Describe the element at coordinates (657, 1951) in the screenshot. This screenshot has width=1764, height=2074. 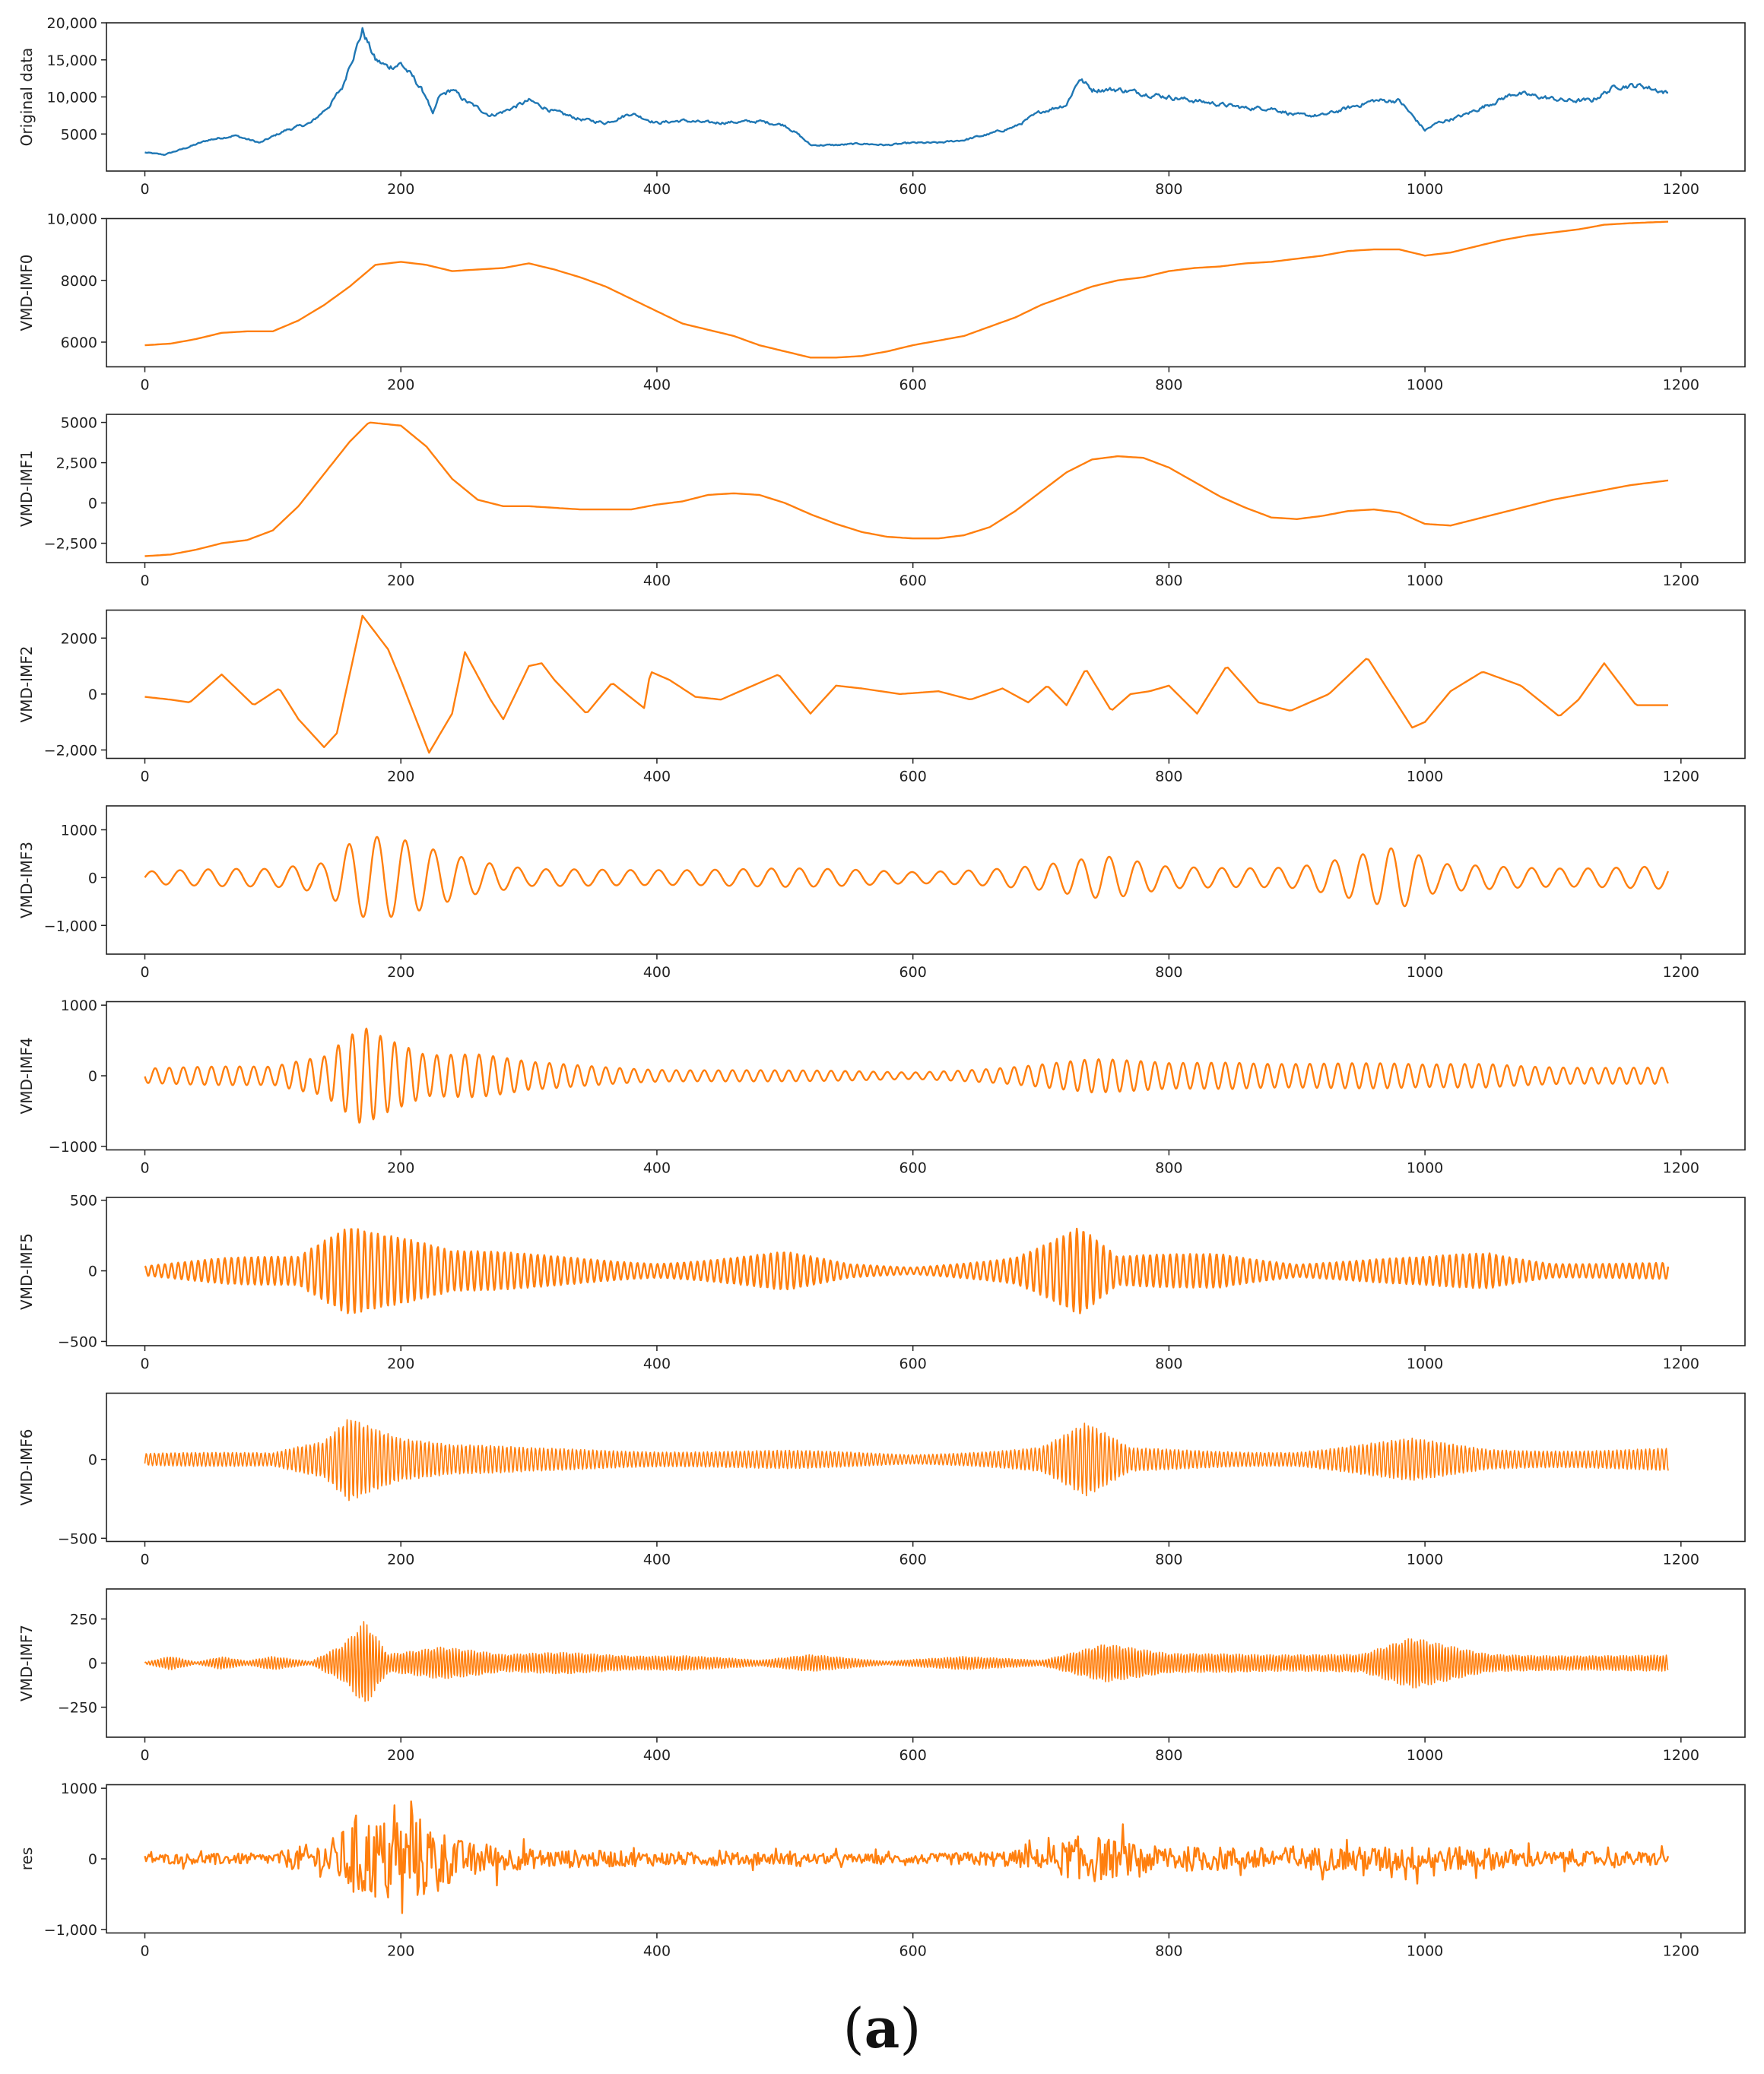
I see `x-tick-label-10-400: 400` at that location.